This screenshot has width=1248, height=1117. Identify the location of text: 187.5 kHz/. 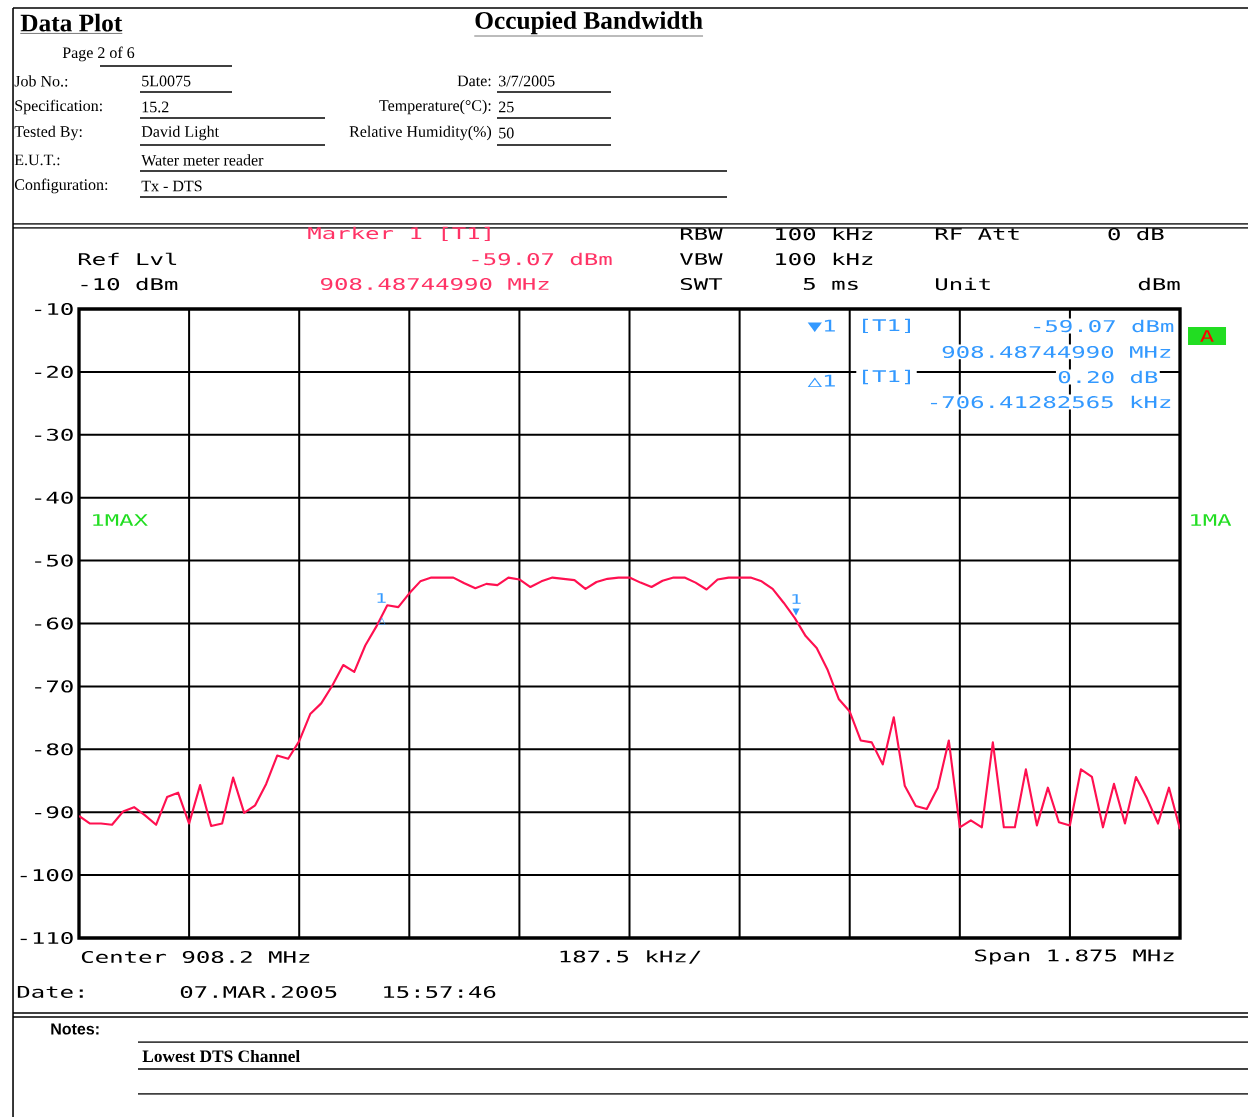
(630, 957).